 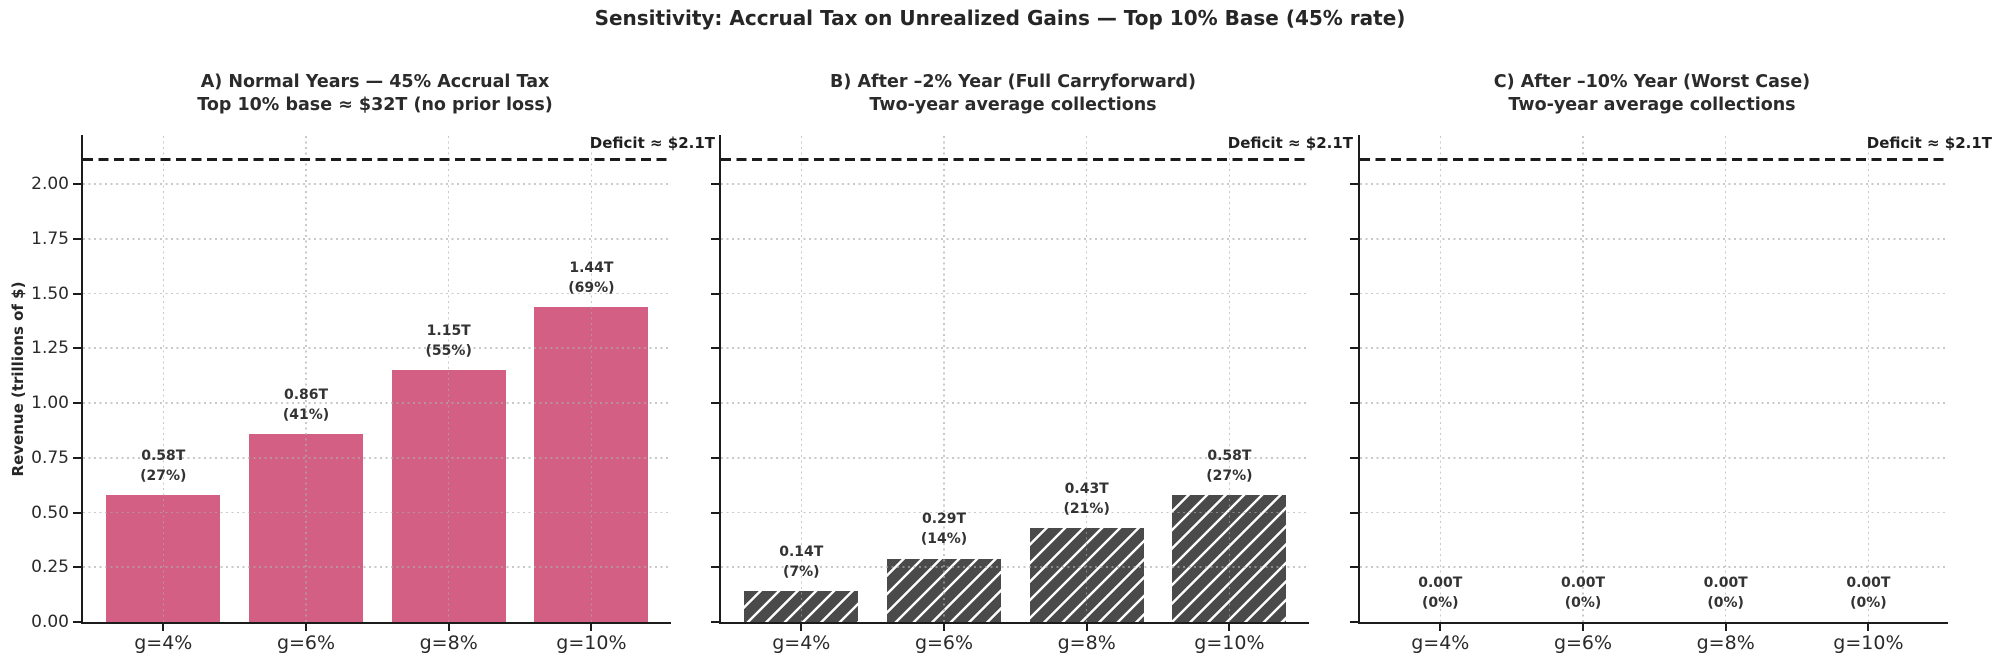 I want to click on panel-title-line1: A) Normal Years — 45% Accrual Tax, so click(x=375, y=82).